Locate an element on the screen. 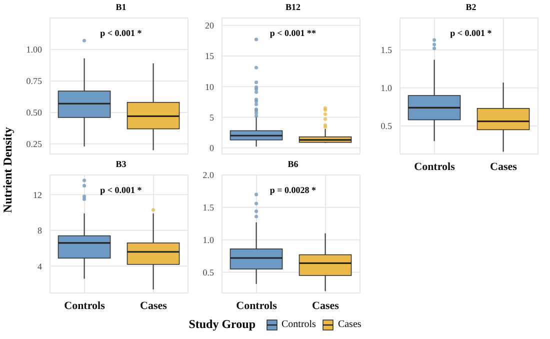 The height and width of the screenshot is (339, 550). y-tick-label: 0 is located at coordinates (212, 148).